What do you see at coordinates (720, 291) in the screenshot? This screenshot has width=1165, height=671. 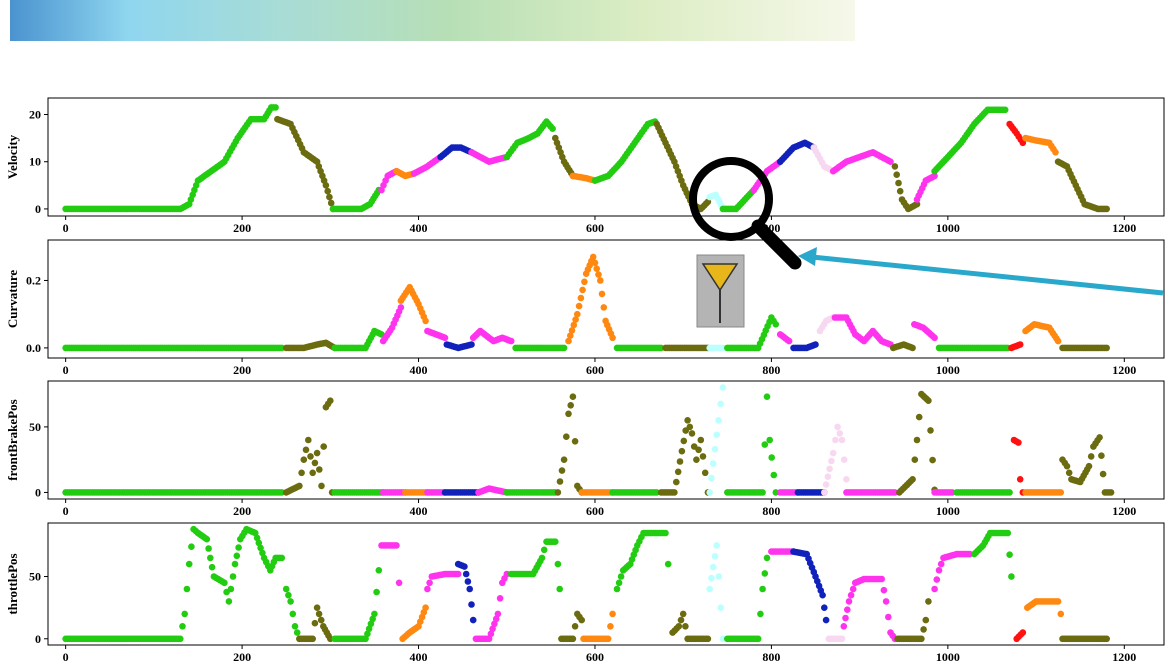 I see `yield-sign-thumbnail` at bounding box center [720, 291].